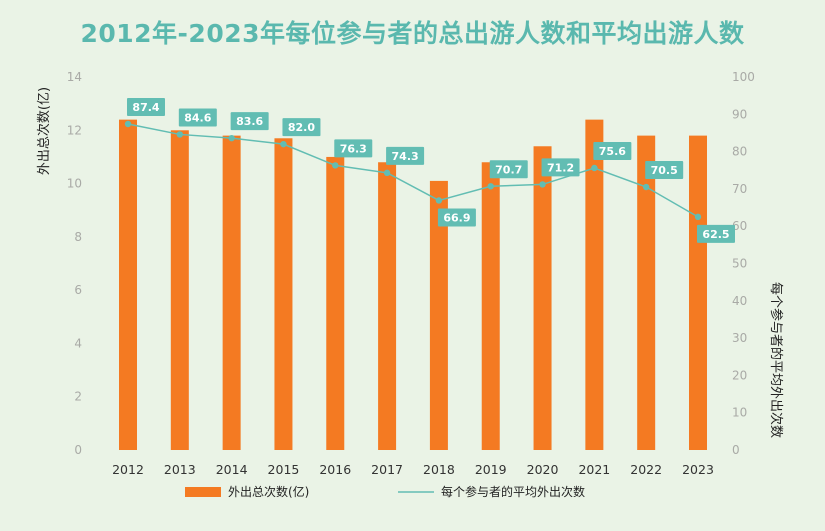 The width and height of the screenshot is (825, 531). Describe the element at coordinates (739, 338) in the screenshot. I see `right-axis-tick-label: 30` at that location.